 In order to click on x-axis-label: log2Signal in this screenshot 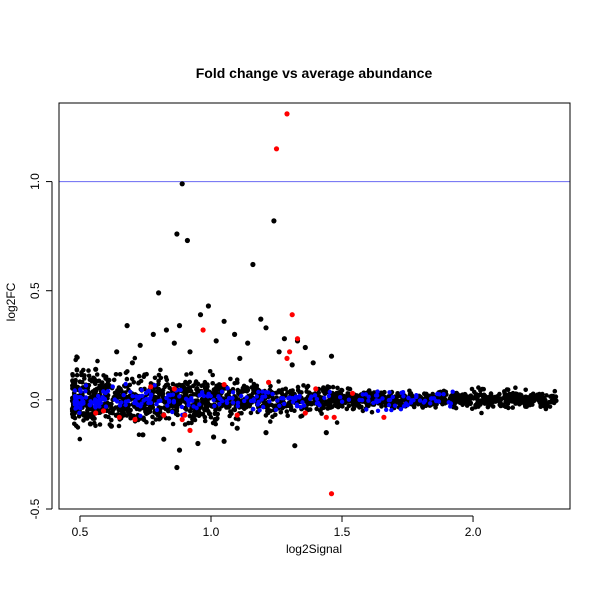, I will do `click(314, 549)`.